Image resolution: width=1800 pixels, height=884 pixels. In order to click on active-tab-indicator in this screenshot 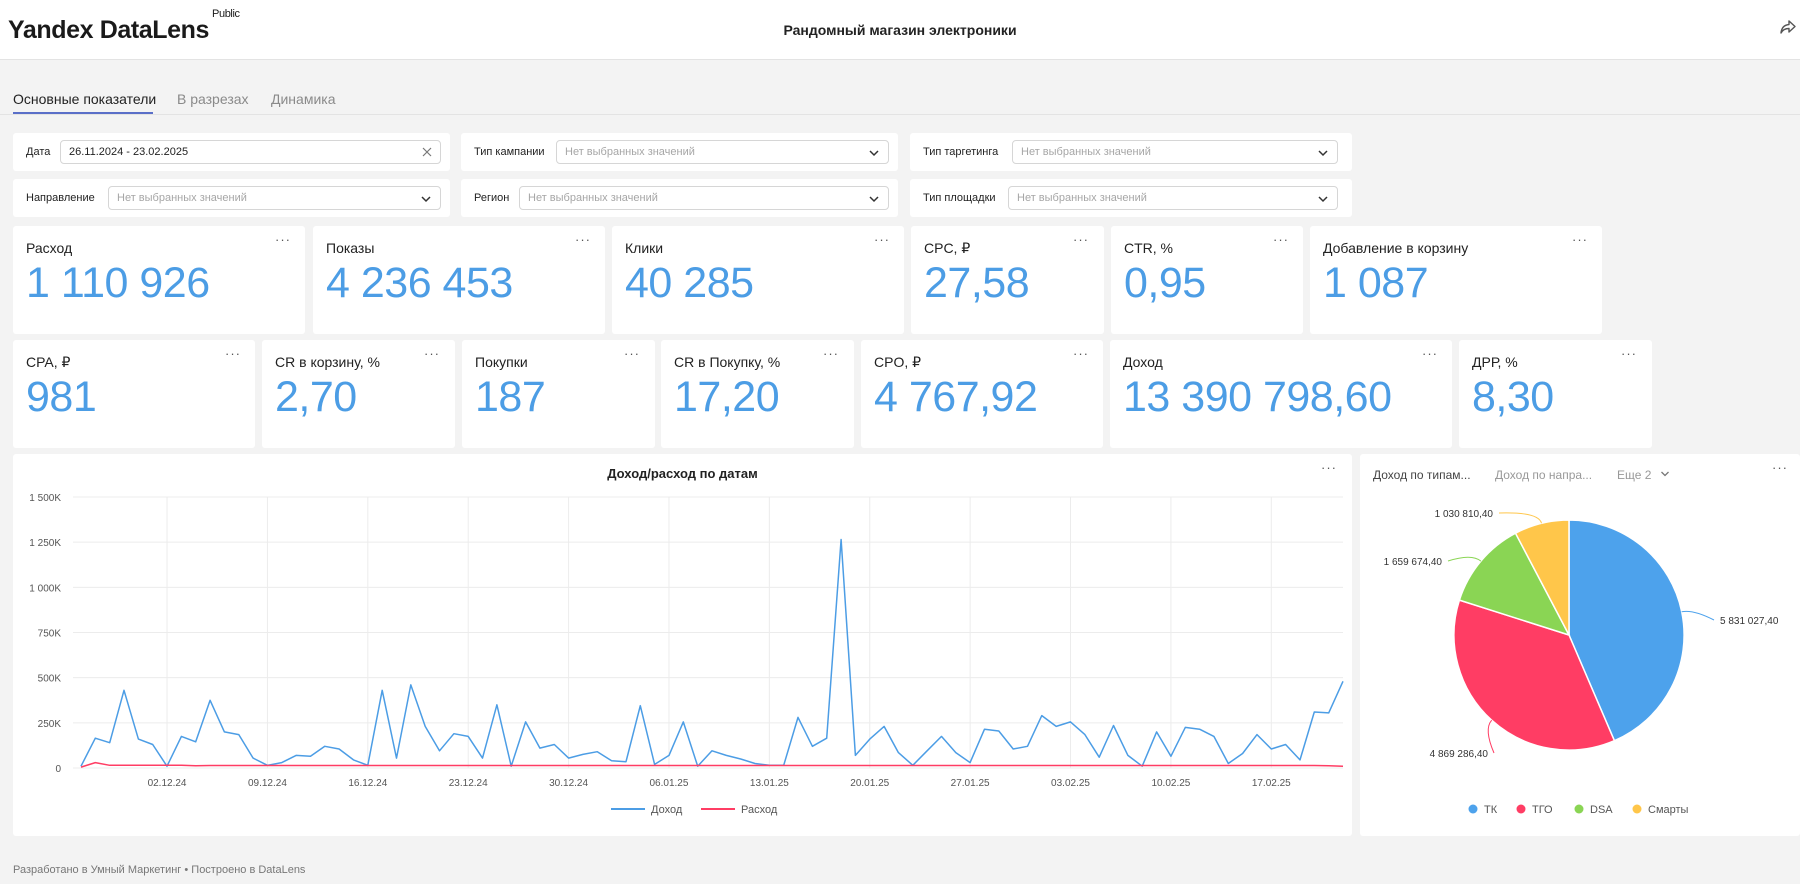, I will do `click(83, 113)`.